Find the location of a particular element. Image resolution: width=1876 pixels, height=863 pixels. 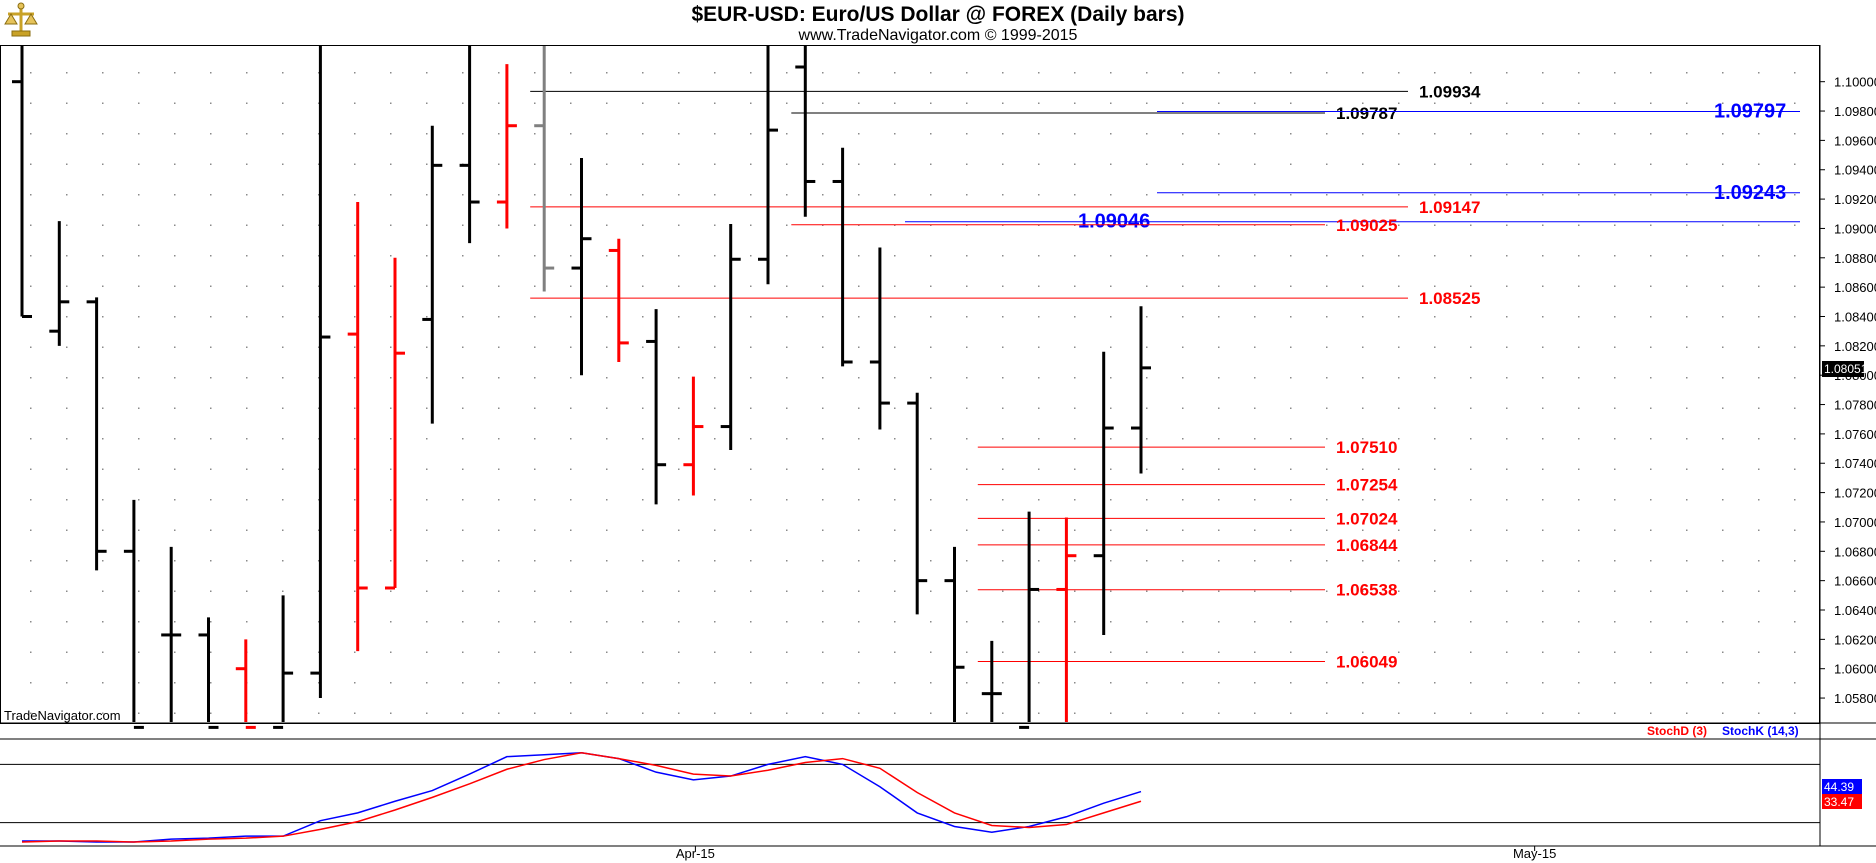

level-label: 1.09243 is located at coordinates (1750, 193).